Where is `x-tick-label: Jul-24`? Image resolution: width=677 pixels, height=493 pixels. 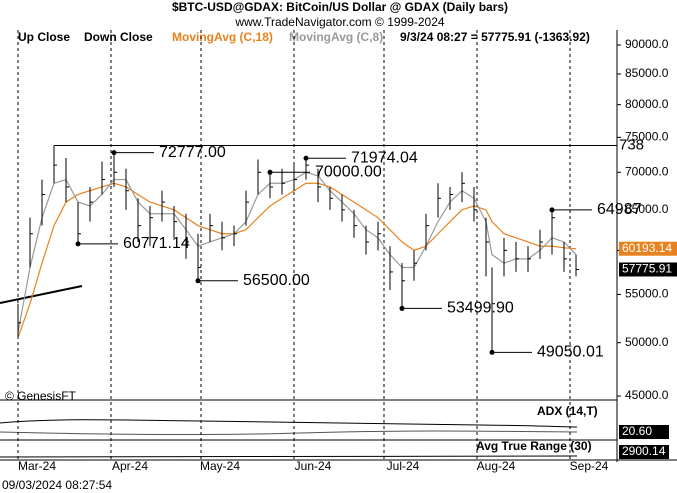 x-tick-label: Jul-24 is located at coordinates (403, 466).